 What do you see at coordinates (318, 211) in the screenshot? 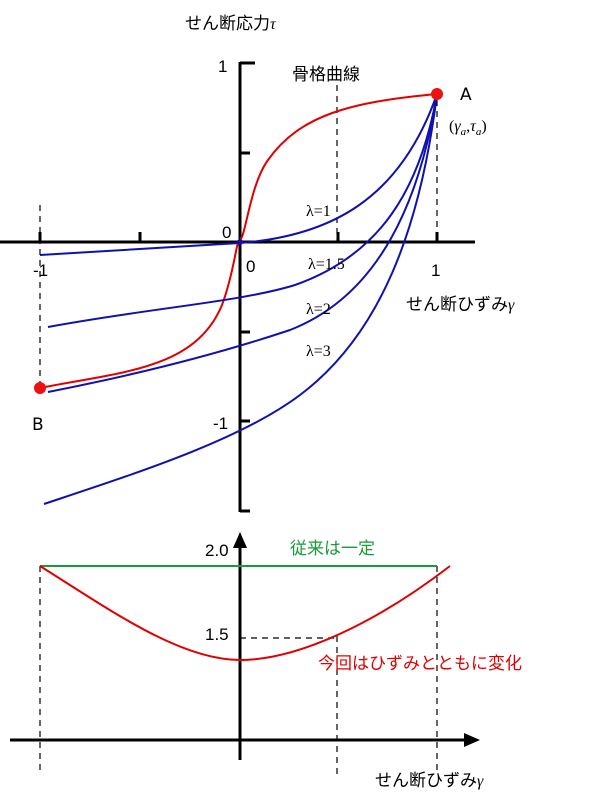
I see `lambda-1-label: λ=1` at bounding box center [318, 211].